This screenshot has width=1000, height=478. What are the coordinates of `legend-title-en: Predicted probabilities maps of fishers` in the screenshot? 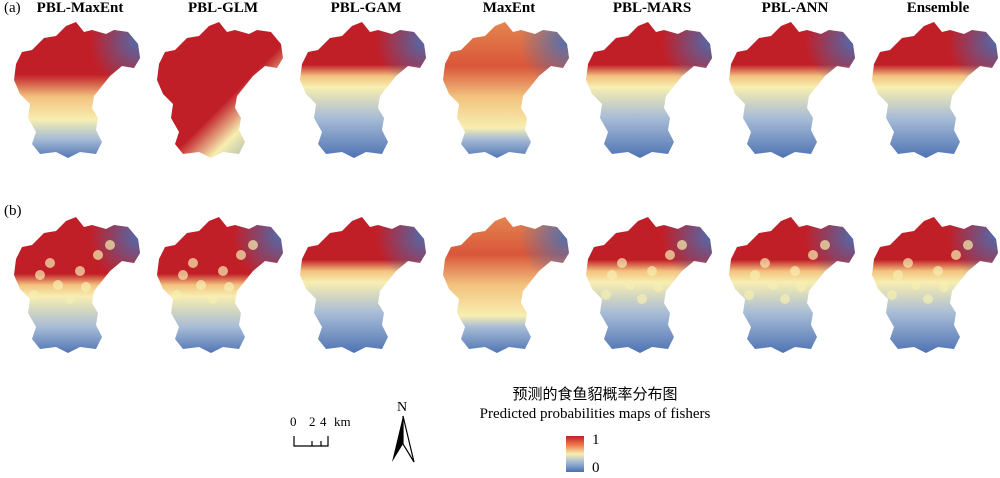 It's located at (595, 414).